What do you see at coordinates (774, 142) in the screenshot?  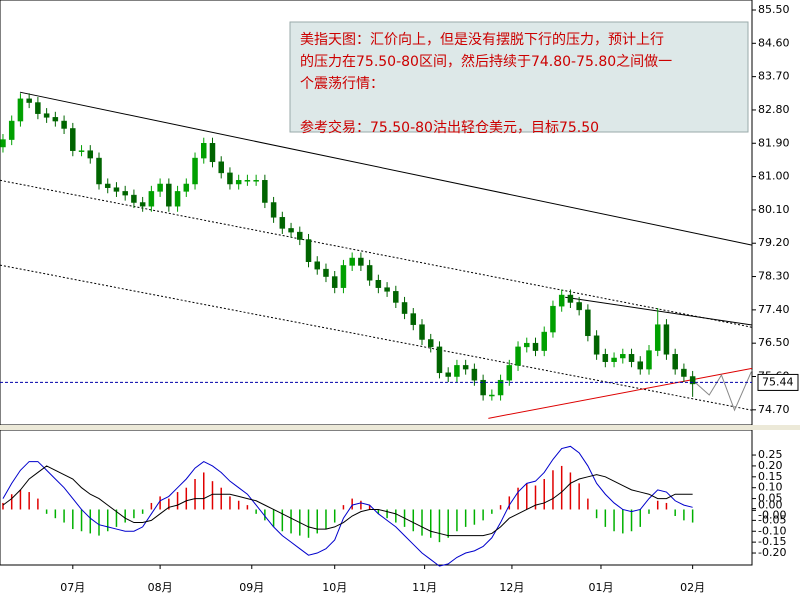 I see `y-tick-label: 81.90` at bounding box center [774, 142].